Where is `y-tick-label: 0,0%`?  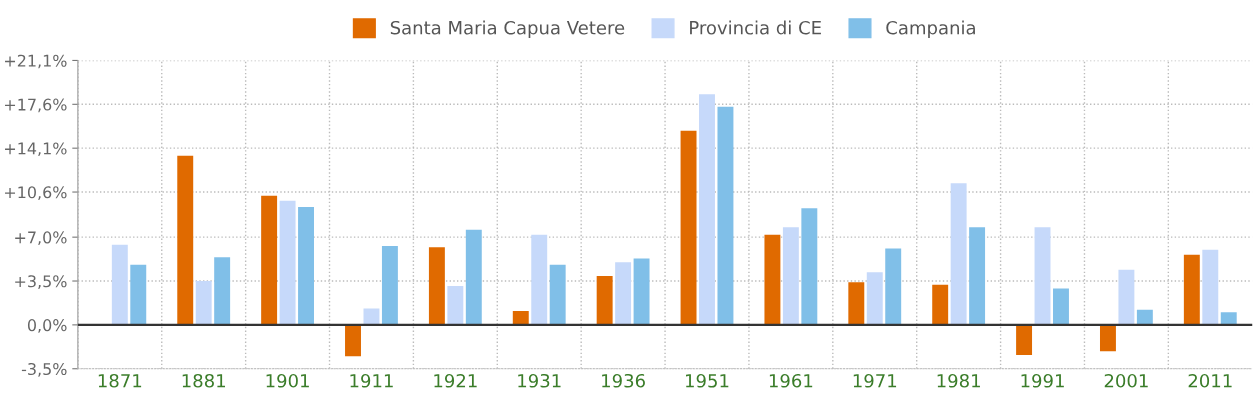 y-tick-label: 0,0% is located at coordinates (47, 326).